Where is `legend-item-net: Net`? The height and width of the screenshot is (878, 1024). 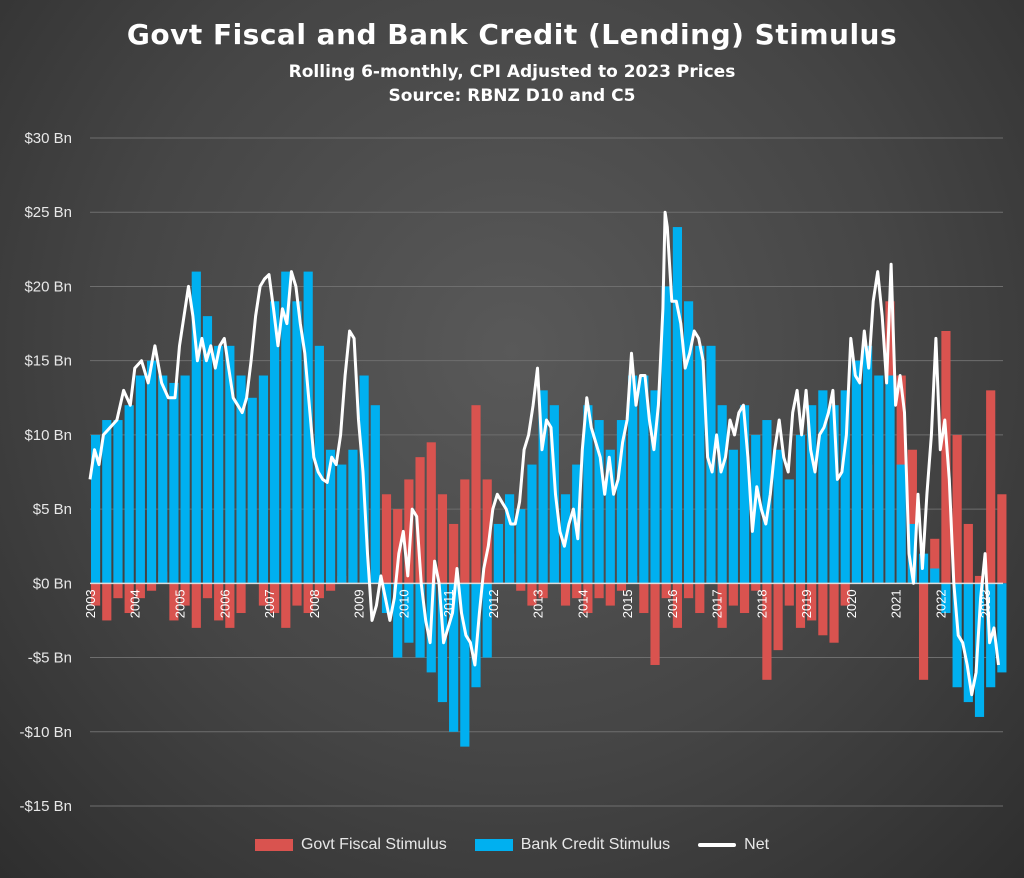 legend-item-net: Net is located at coordinates (733, 845).